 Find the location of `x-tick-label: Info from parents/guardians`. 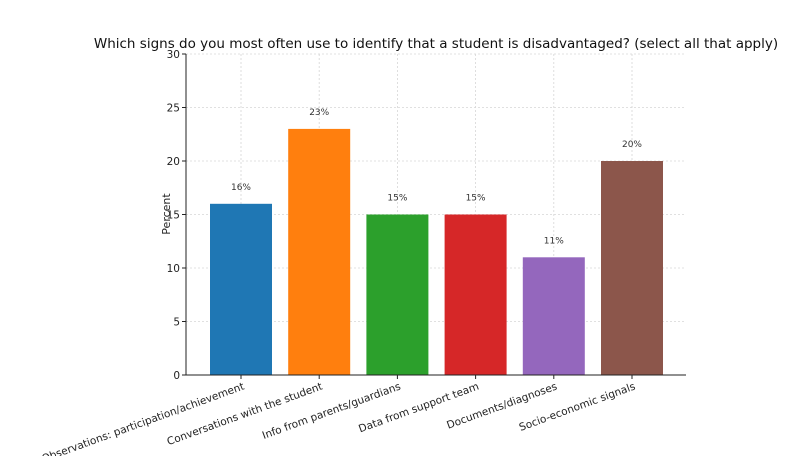

x-tick-label: Info from parents/guardians is located at coordinates (332, 411).